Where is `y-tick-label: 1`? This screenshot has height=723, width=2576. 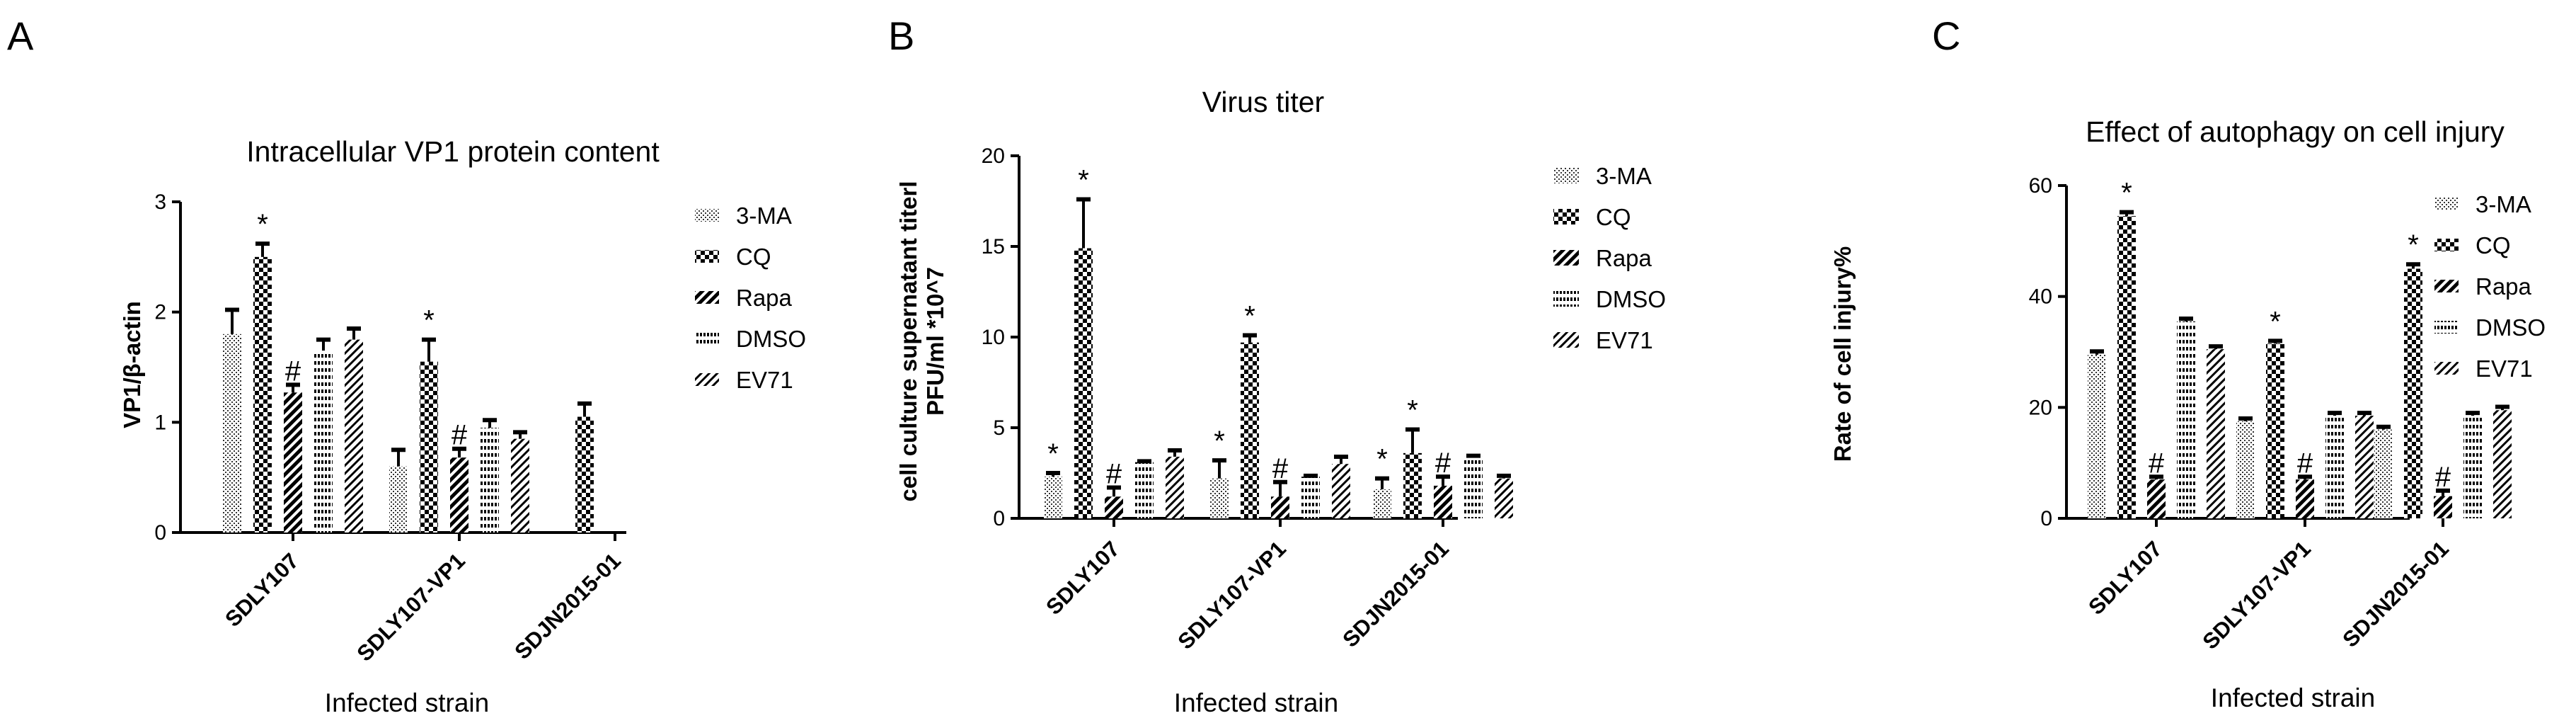
y-tick-label: 1 is located at coordinates (160, 422).